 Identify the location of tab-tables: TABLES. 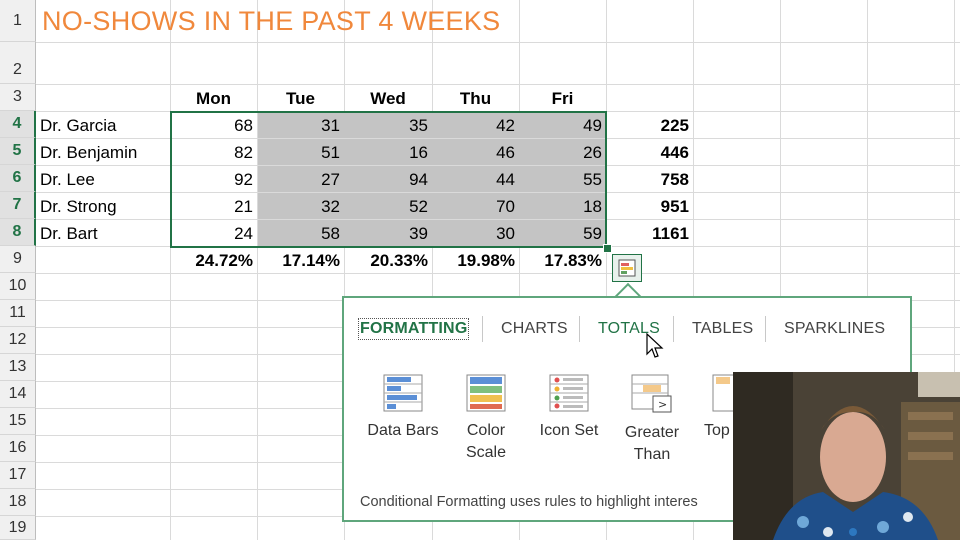
(723, 328).